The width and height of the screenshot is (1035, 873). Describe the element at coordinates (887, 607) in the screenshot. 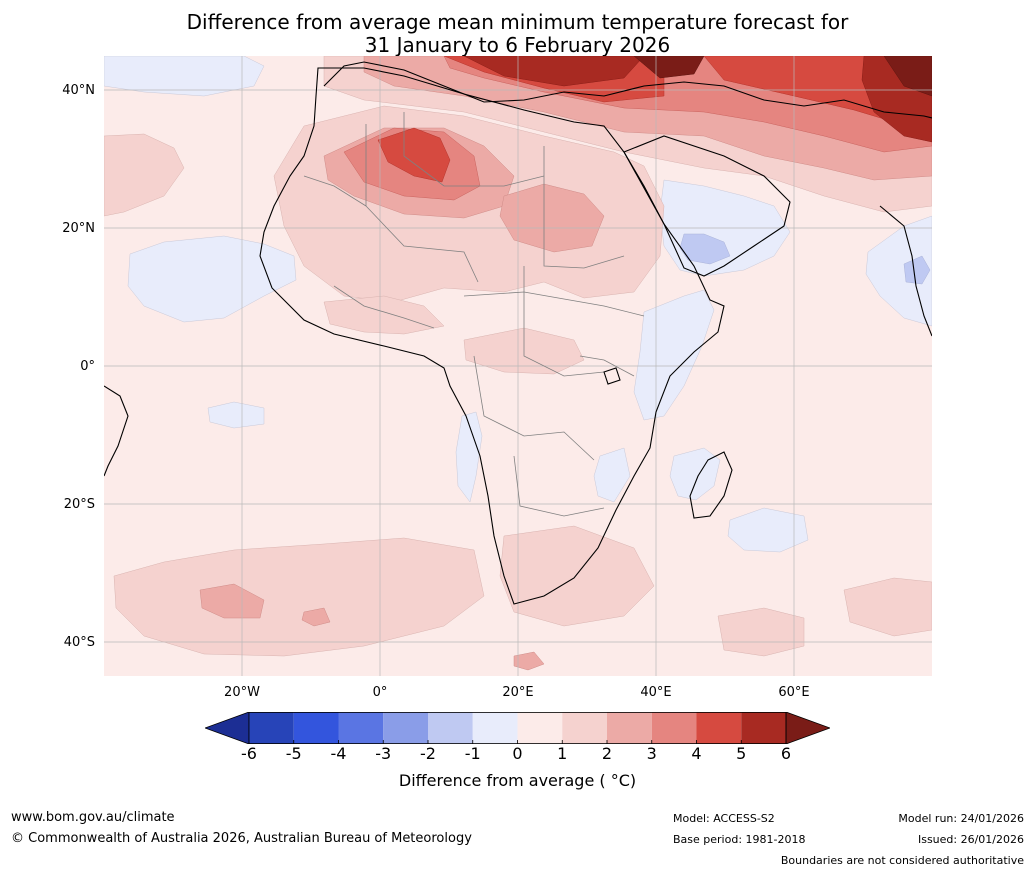

I see `anomaly-far-east-warm` at that location.